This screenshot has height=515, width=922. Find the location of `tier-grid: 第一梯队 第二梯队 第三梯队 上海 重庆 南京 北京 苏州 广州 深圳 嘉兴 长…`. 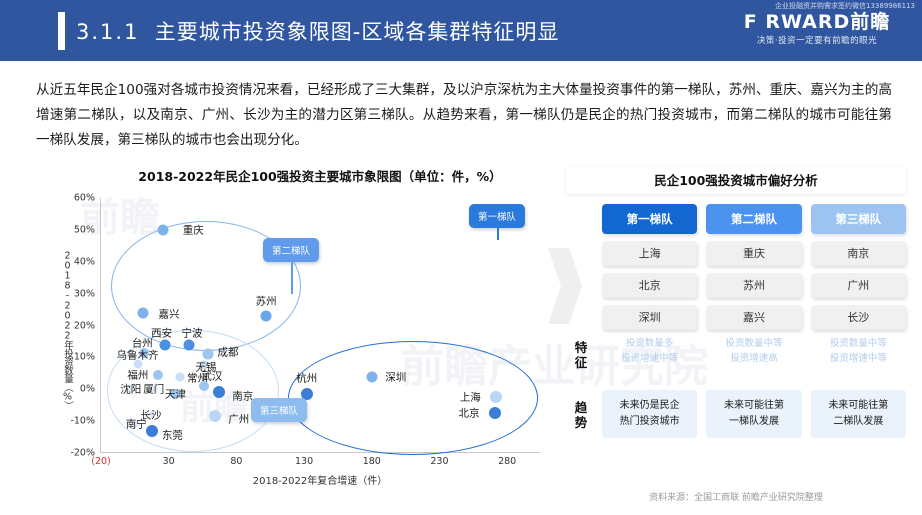

tier-grid: 第一梯队 第二梯队 第三梯队 上海 重庆 南京 北京 苏州 广州 深圳 嘉兴 长… is located at coordinates (754, 270).